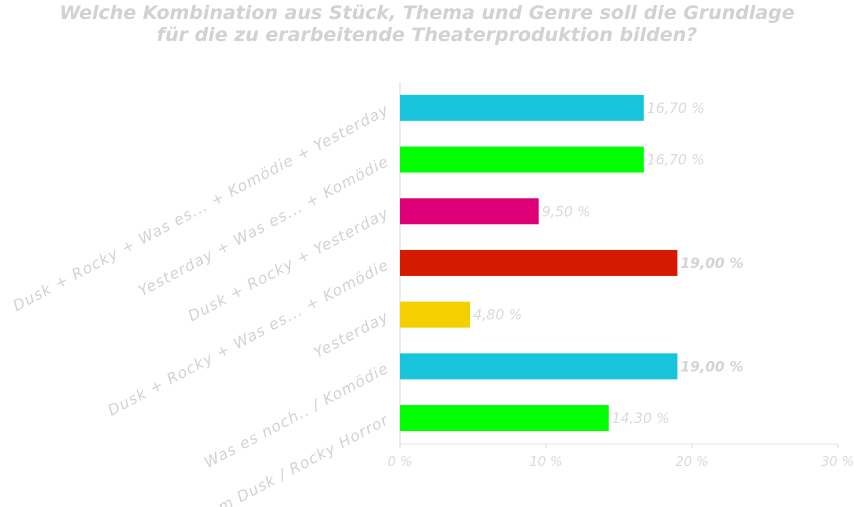  Describe the element at coordinates (497, 316) in the screenshot. I see `data-label: 4,80 %` at that location.